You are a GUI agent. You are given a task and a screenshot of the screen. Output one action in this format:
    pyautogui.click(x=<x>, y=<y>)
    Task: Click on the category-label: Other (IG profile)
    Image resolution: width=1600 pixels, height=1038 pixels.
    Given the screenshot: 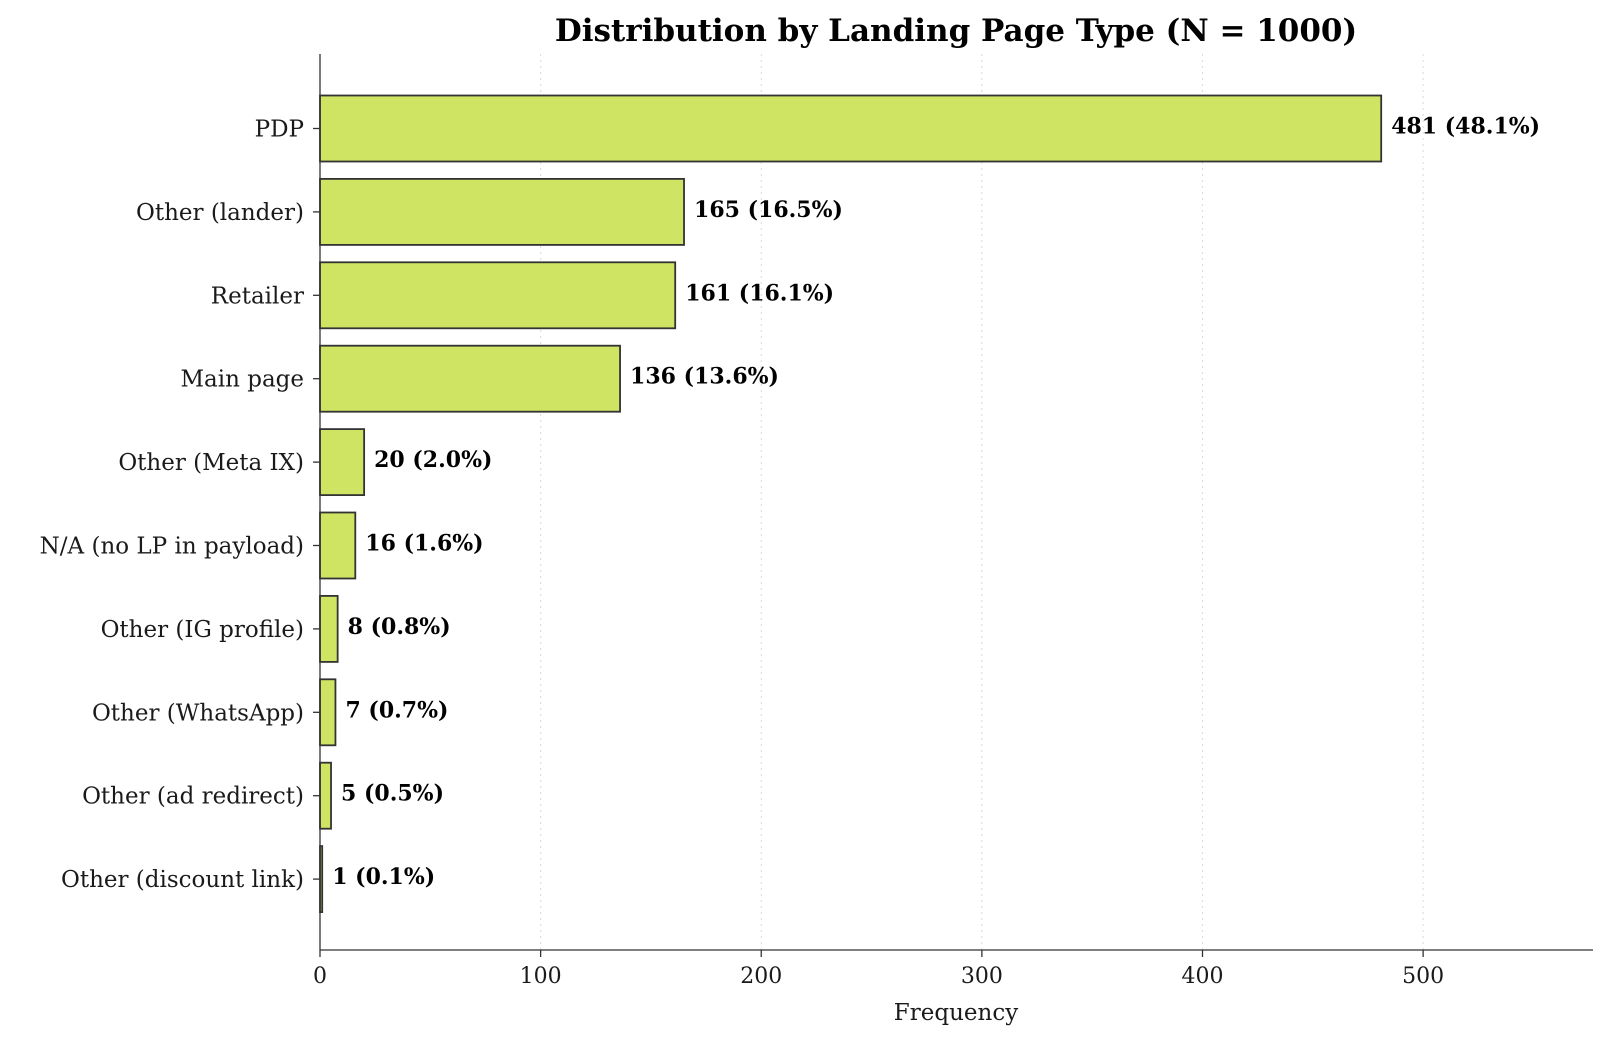 What is the action you would take?
    pyautogui.click(x=202, y=630)
    